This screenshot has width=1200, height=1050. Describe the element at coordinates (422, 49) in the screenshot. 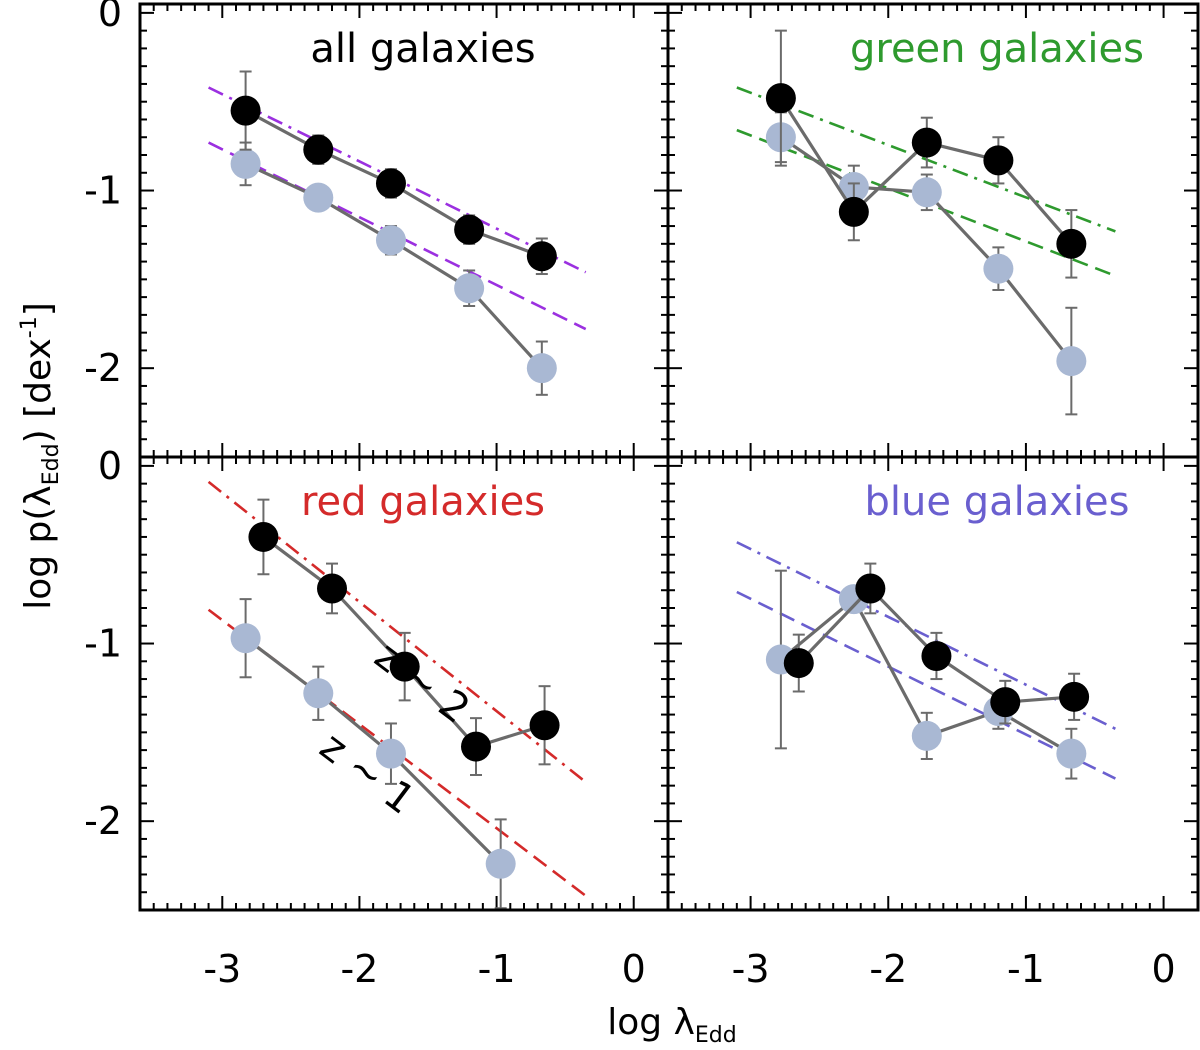

I see `panel-title: all galaxies` at that location.